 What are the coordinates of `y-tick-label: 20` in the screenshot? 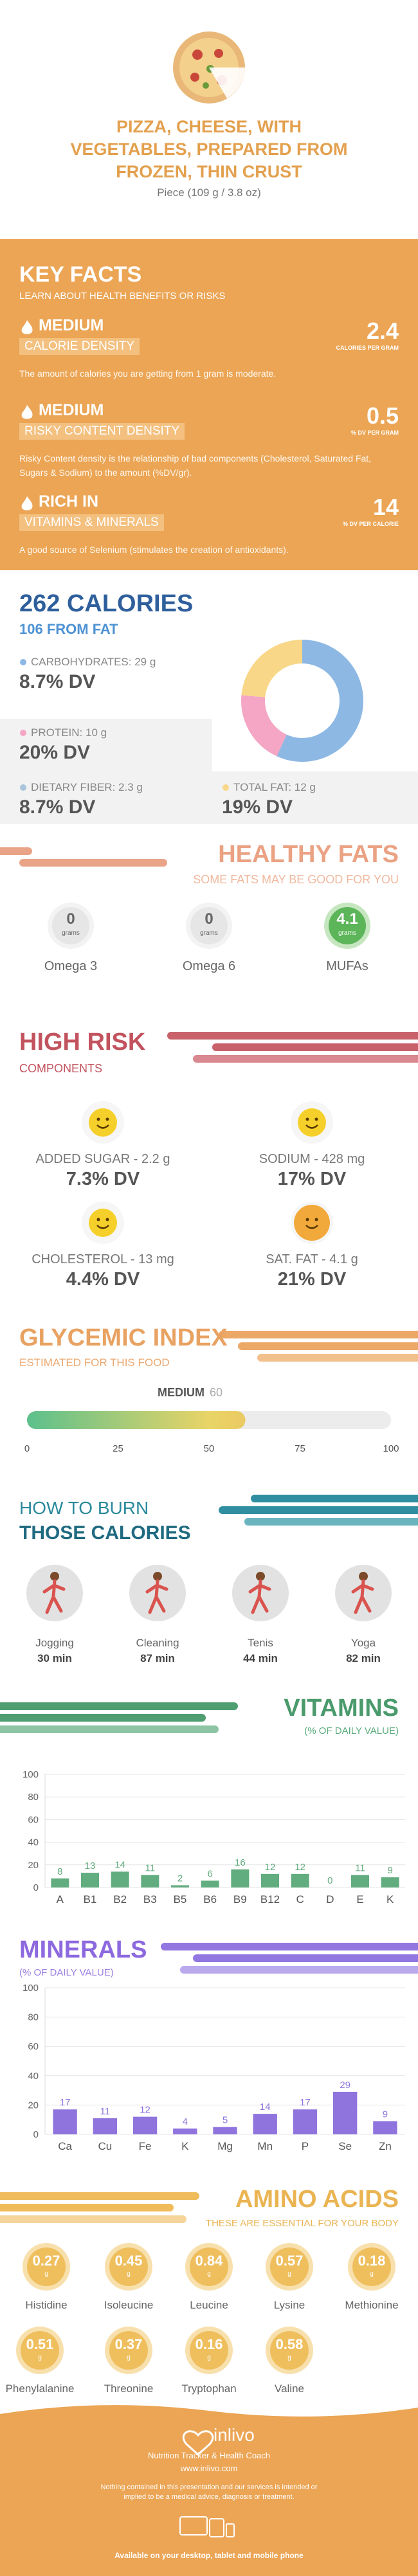 It's located at (33, 2105).